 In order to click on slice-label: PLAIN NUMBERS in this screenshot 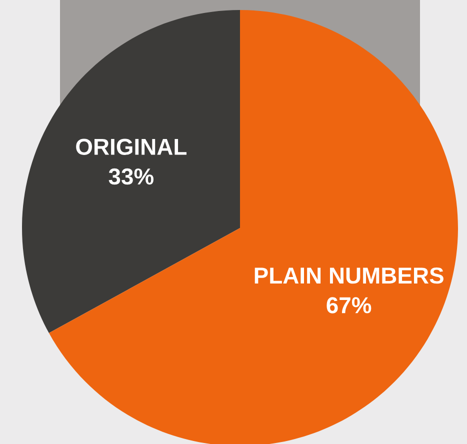, I will do `click(349, 275)`.